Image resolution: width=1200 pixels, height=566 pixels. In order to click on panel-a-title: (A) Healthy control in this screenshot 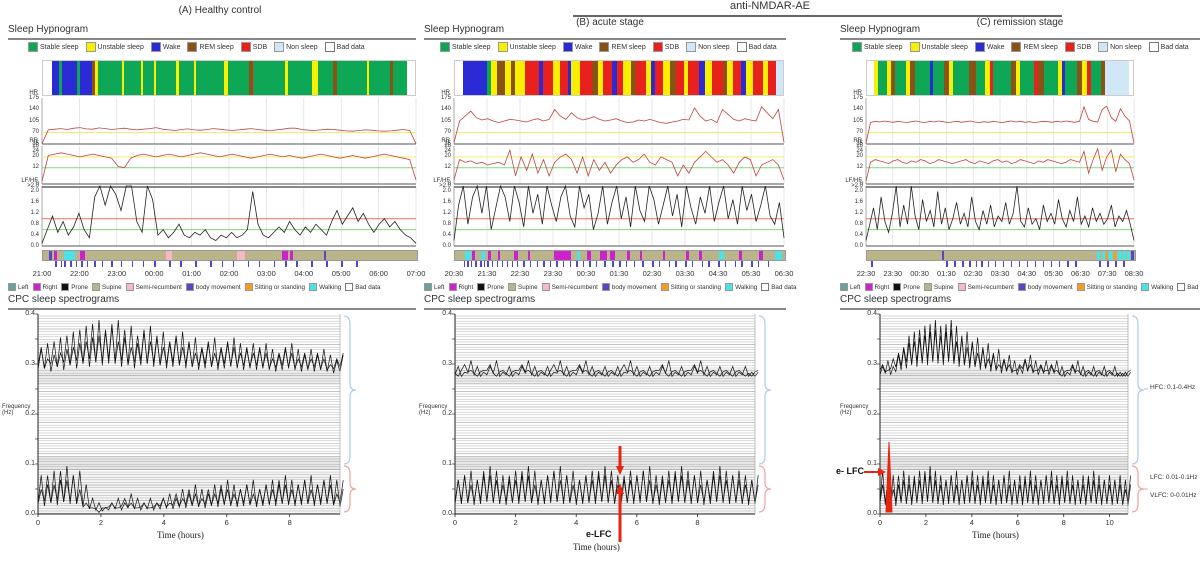, I will do `click(220, 10)`.